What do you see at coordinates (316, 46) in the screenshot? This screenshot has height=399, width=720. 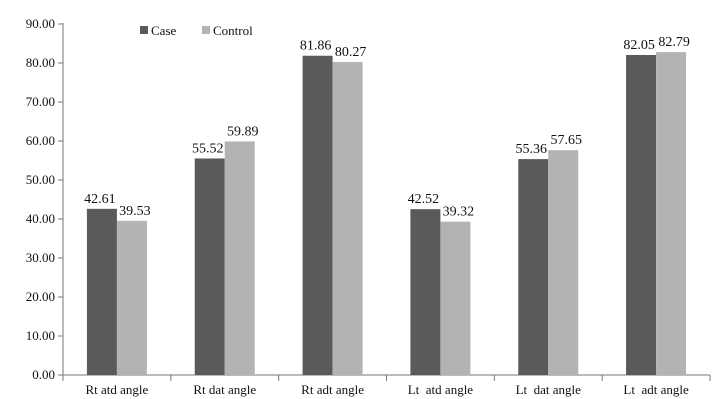 I see `data-label: 81.86` at bounding box center [316, 46].